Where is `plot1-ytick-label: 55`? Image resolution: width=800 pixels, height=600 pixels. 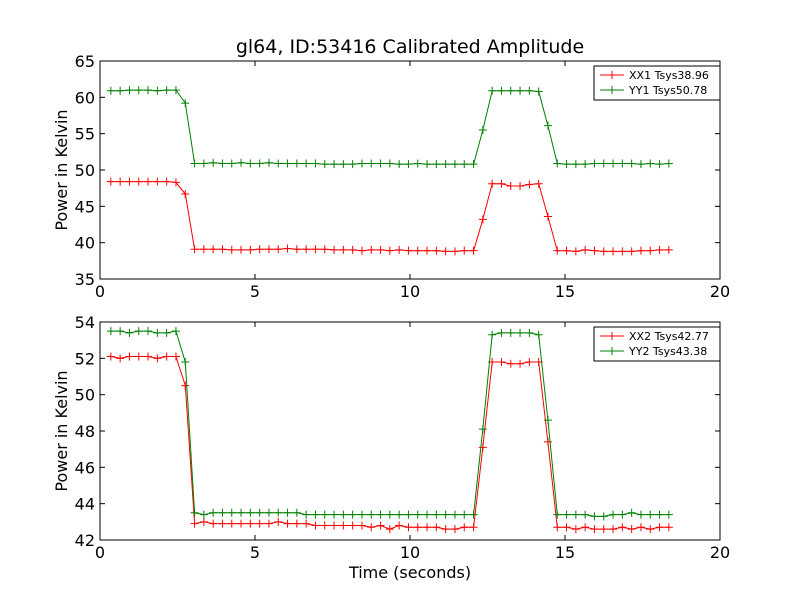 plot1-ytick-label: 55 is located at coordinates (85, 134).